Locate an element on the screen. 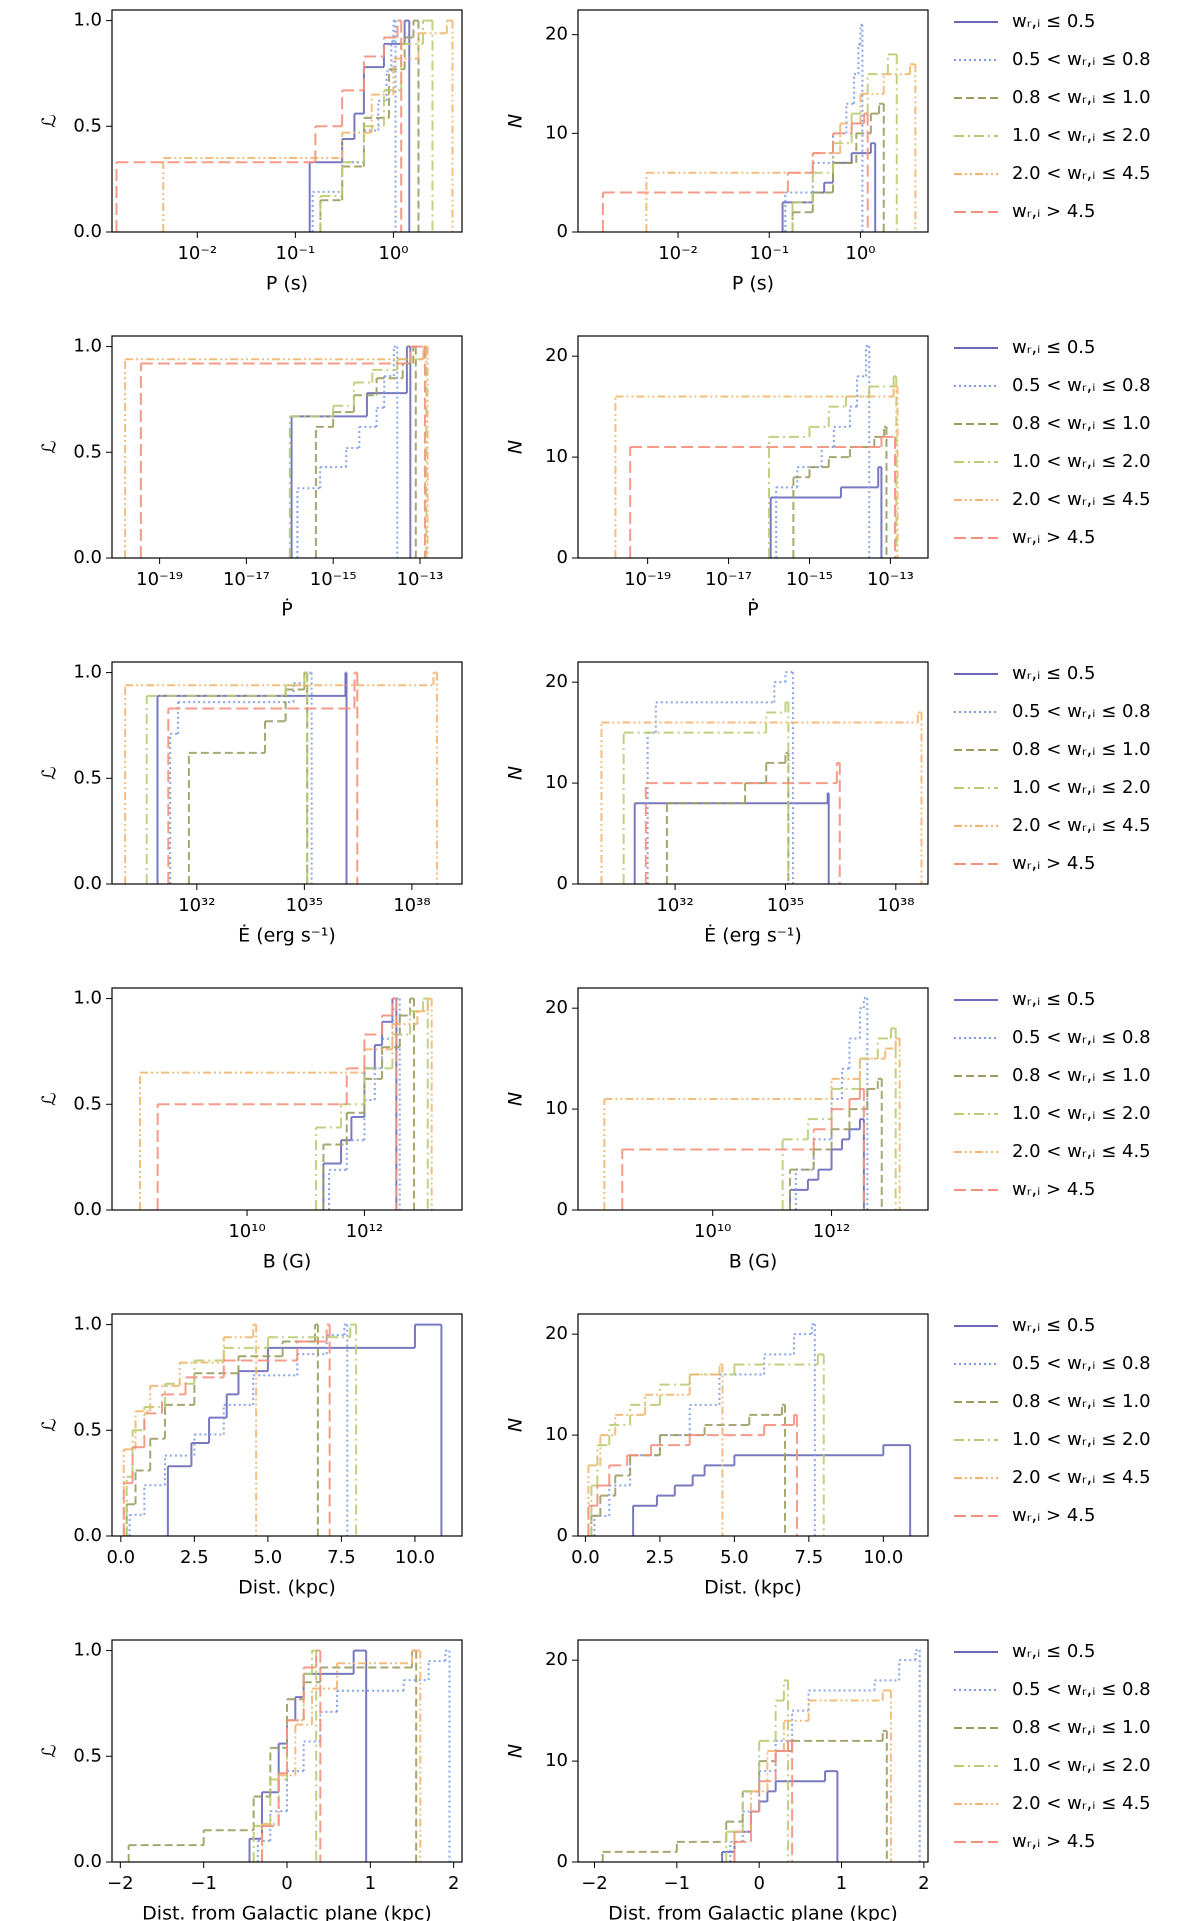 This screenshot has width=1200, height=1921. x-tick-label: −2 is located at coordinates (120, 1883).